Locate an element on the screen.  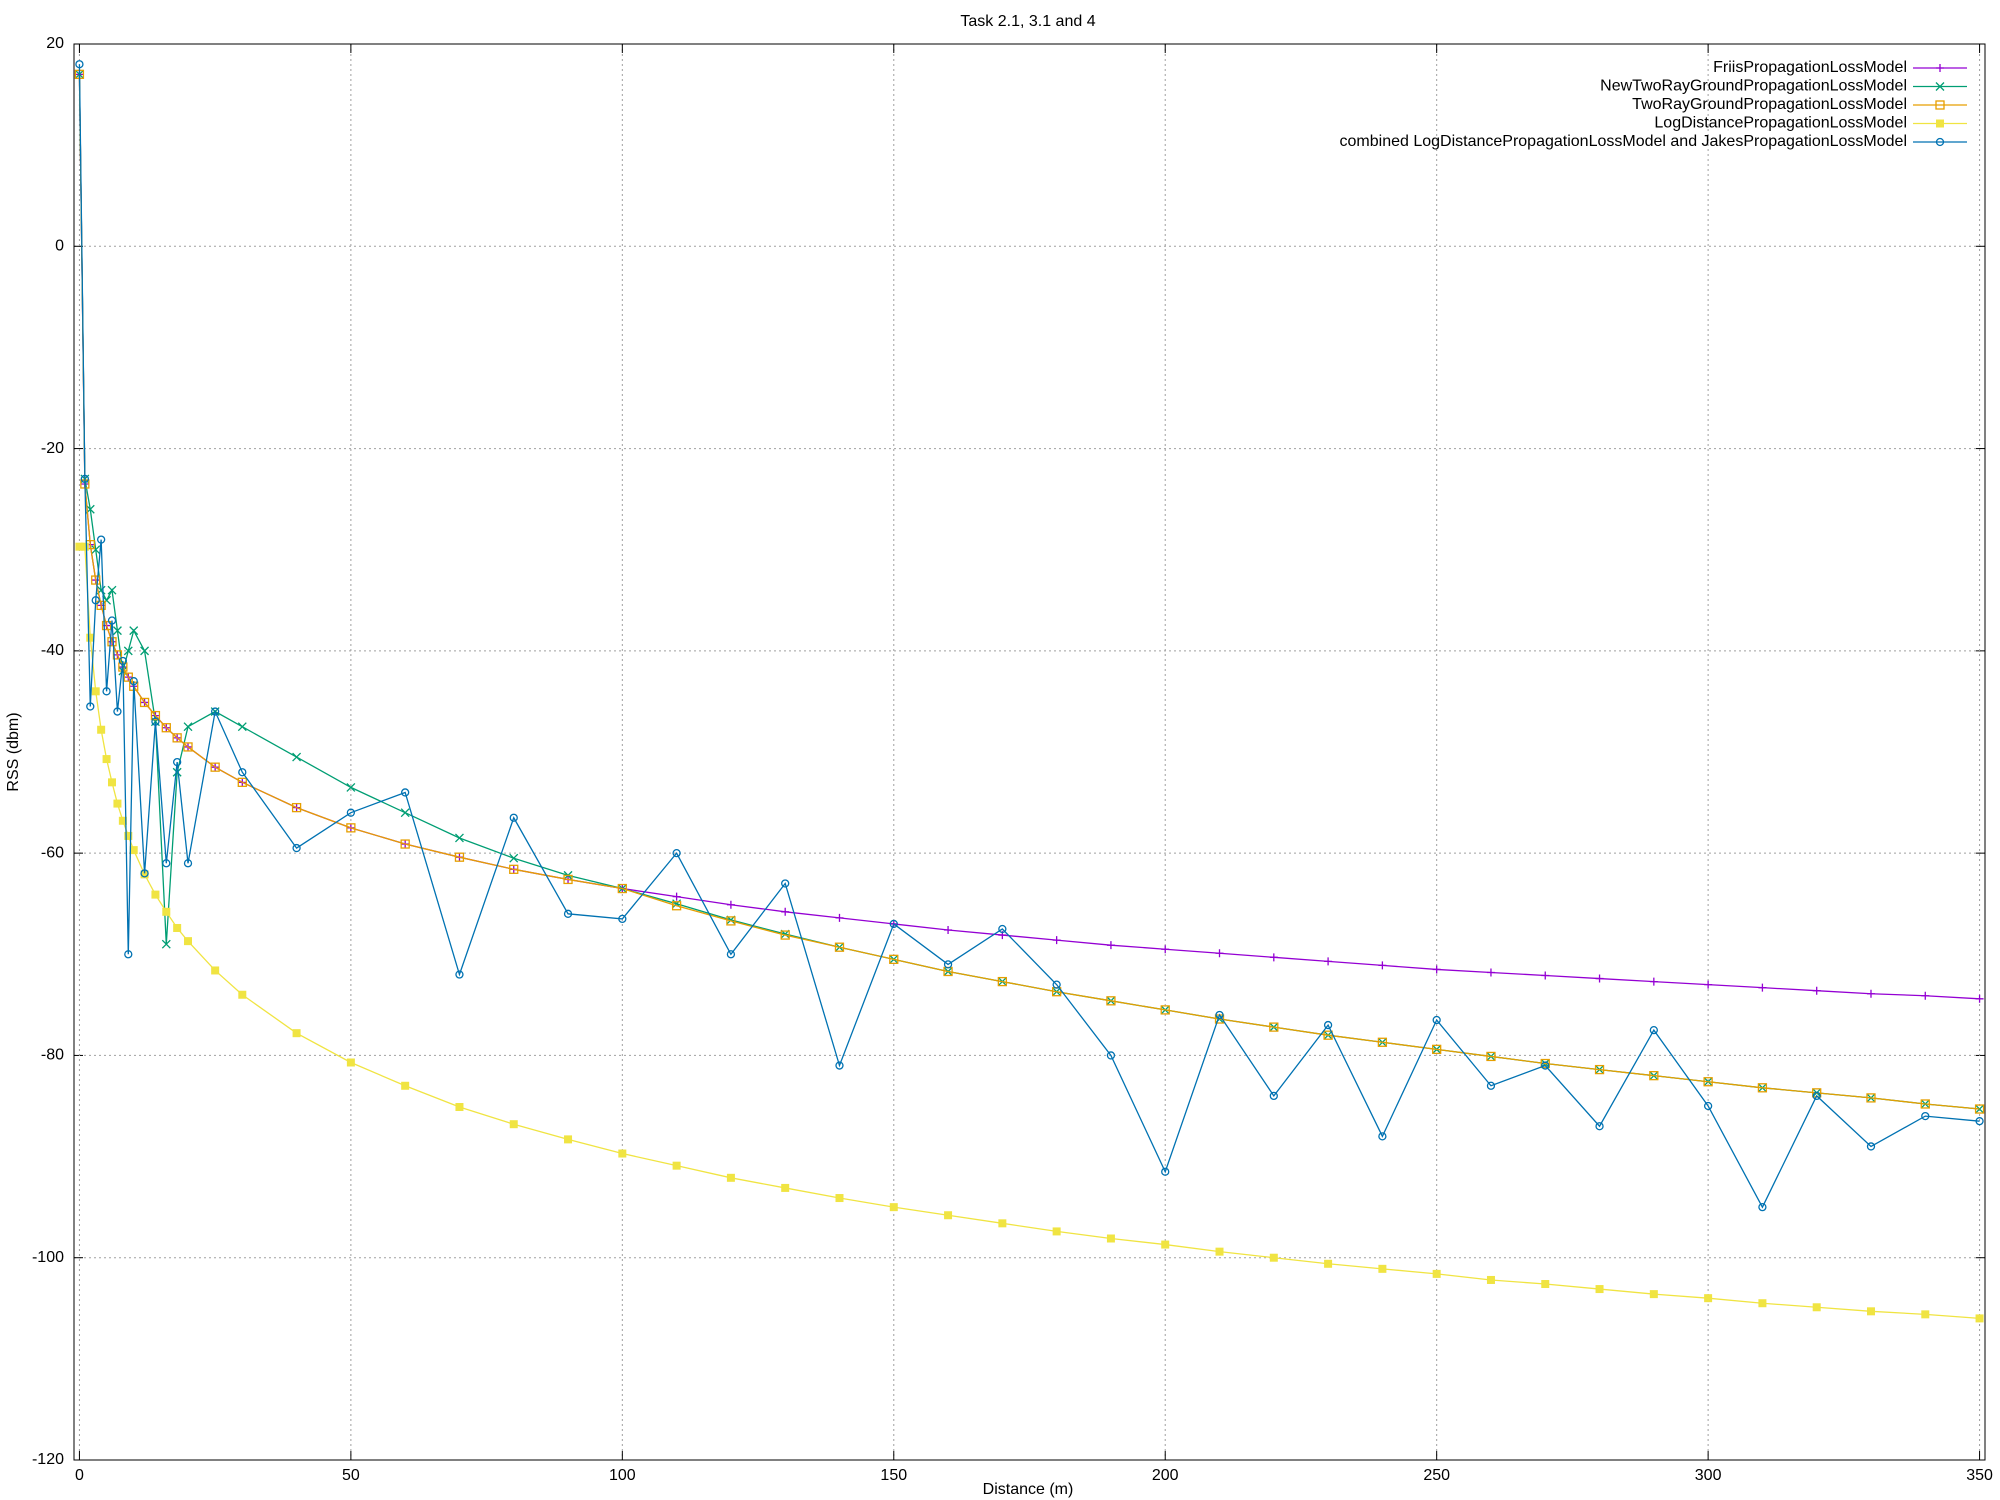
x-tick-label: 250 is located at coordinates (1436, 1475).